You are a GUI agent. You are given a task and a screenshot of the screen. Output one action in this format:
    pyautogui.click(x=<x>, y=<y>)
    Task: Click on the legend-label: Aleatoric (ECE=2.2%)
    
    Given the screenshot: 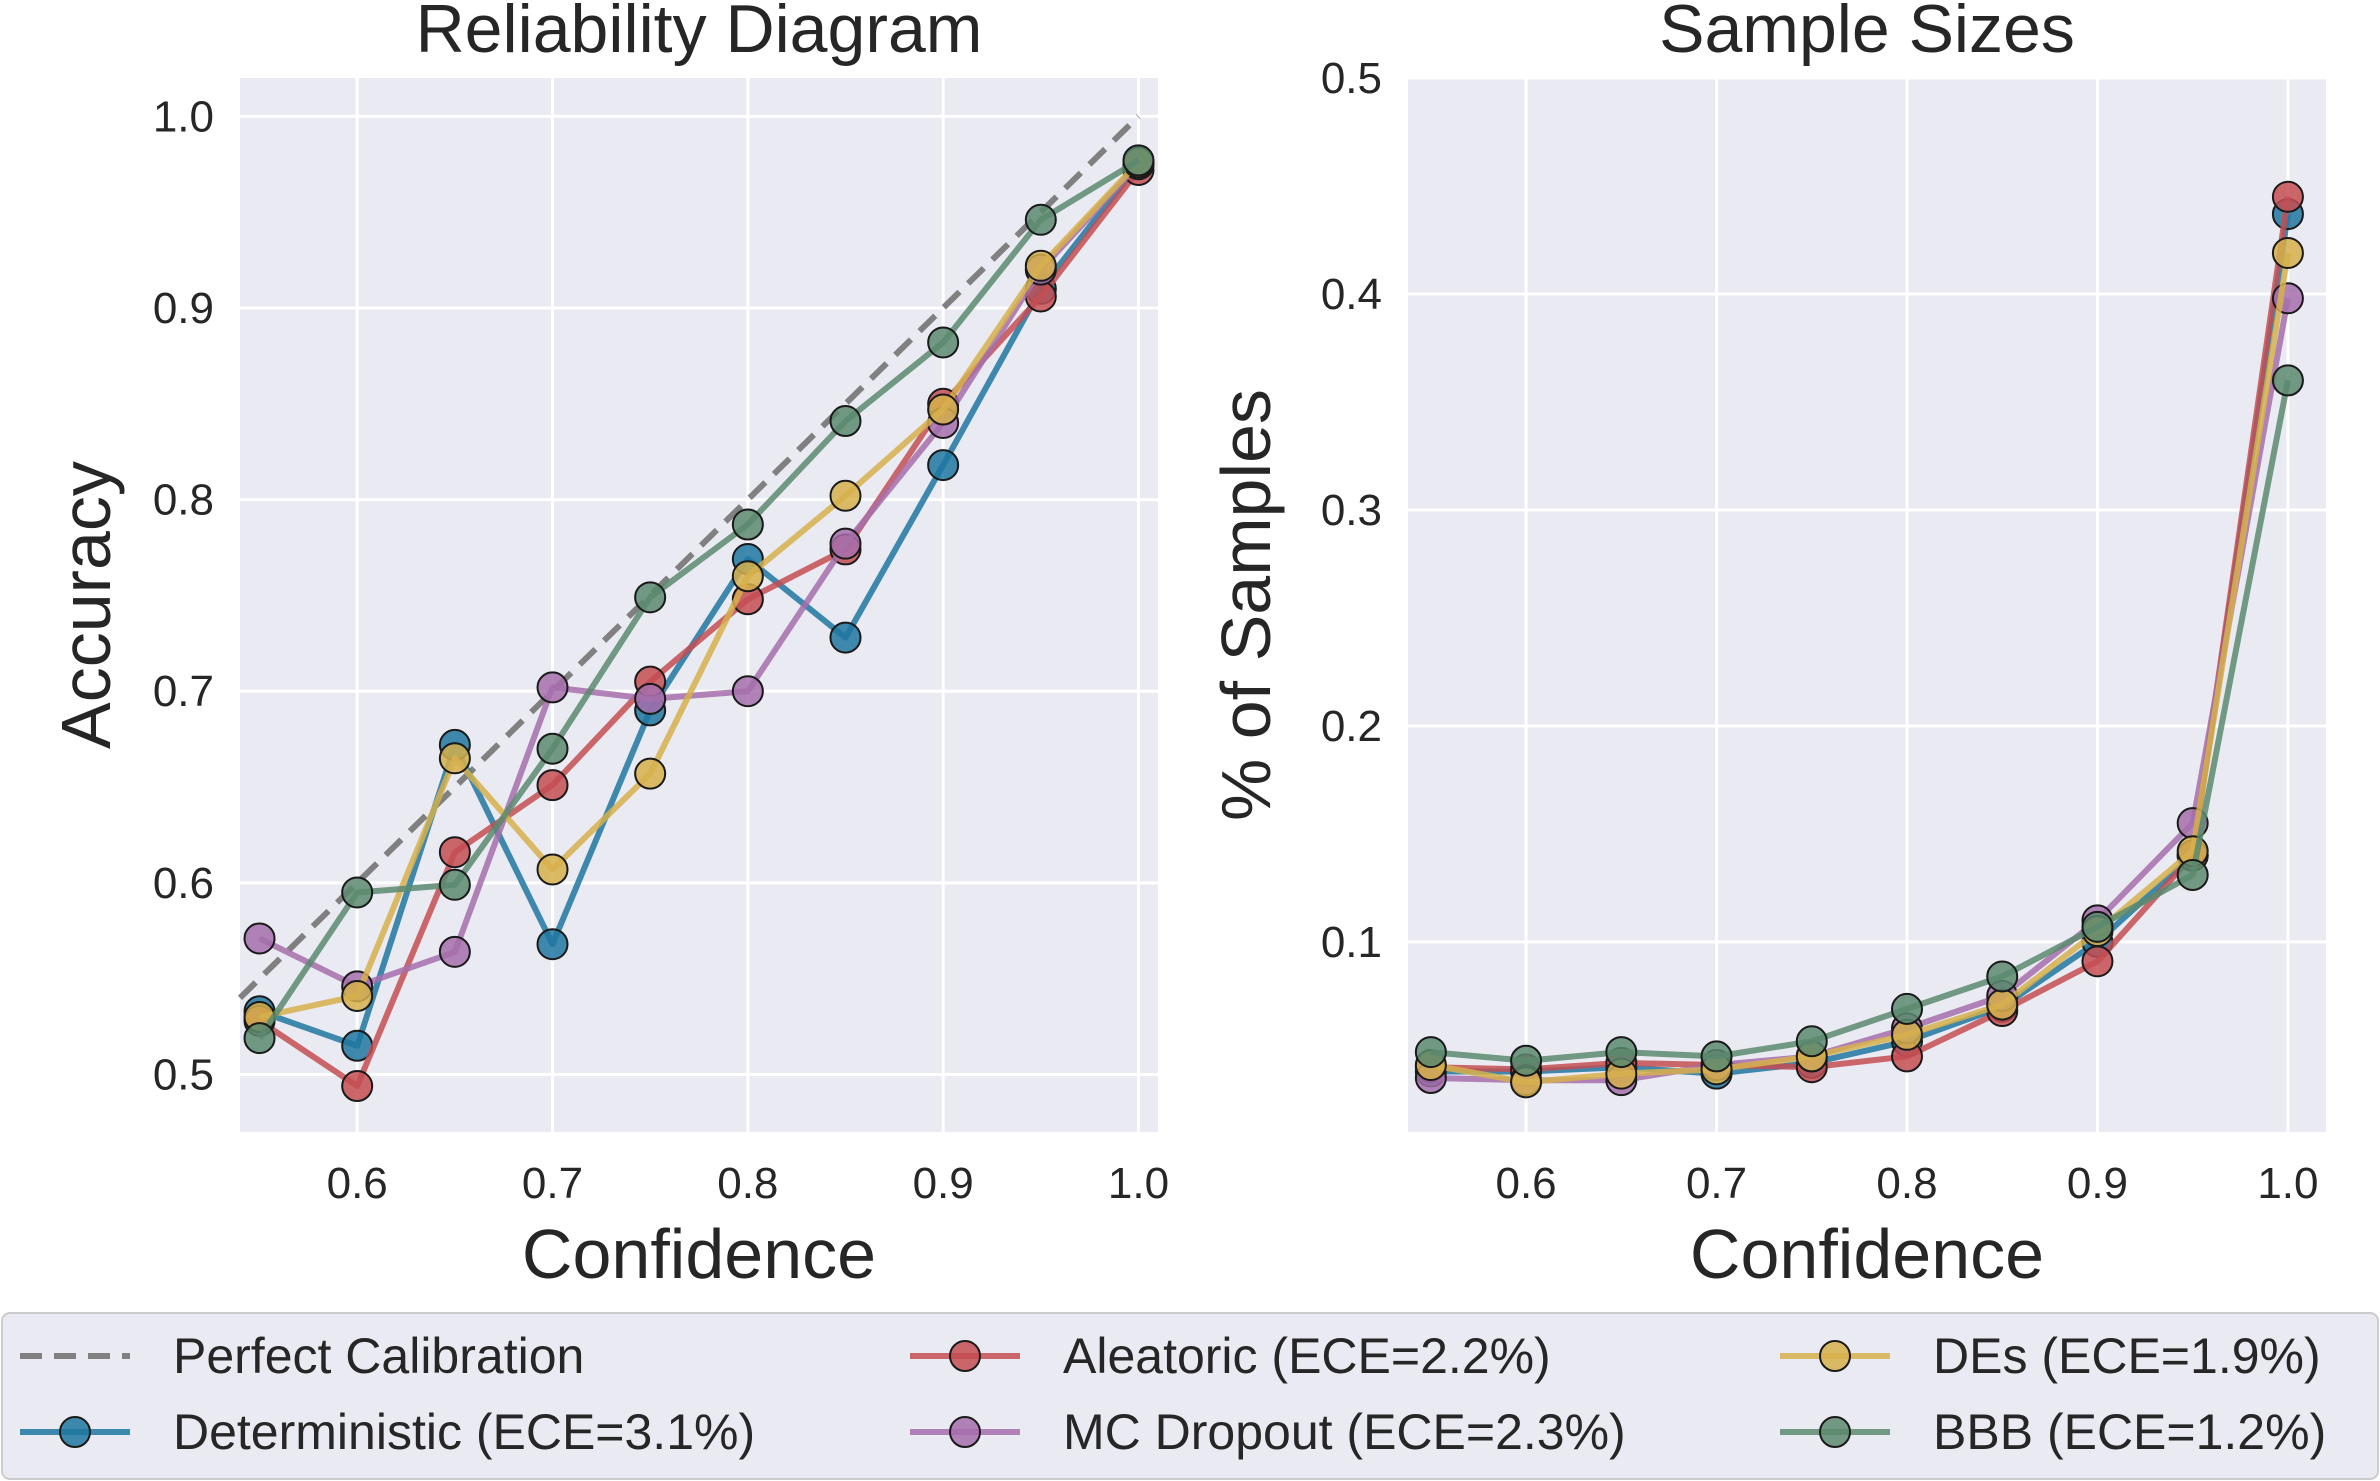 What is the action you would take?
    pyautogui.click(x=1307, y=1356)
    